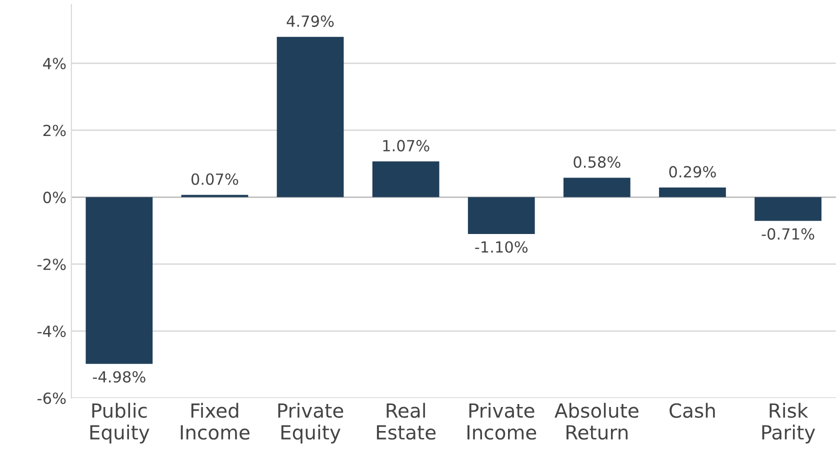 This screenshot has height=471, width=840. I want to click on data-label: -4.98%, so click(119, 377).